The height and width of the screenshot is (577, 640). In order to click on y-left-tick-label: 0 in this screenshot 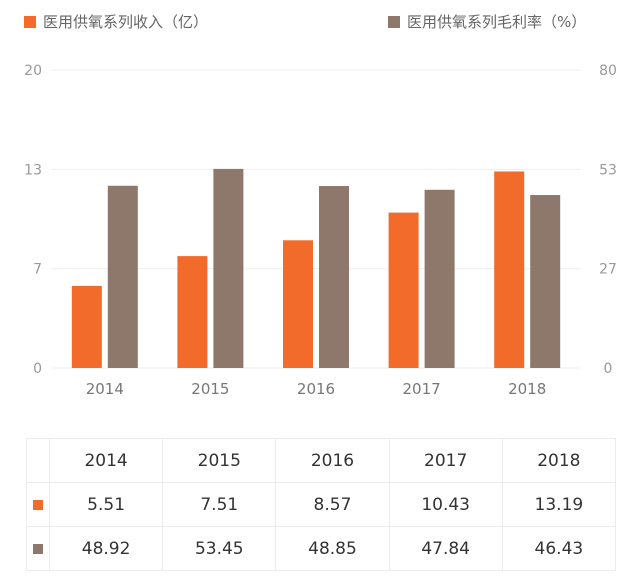, I will do `click(37, 369)`.